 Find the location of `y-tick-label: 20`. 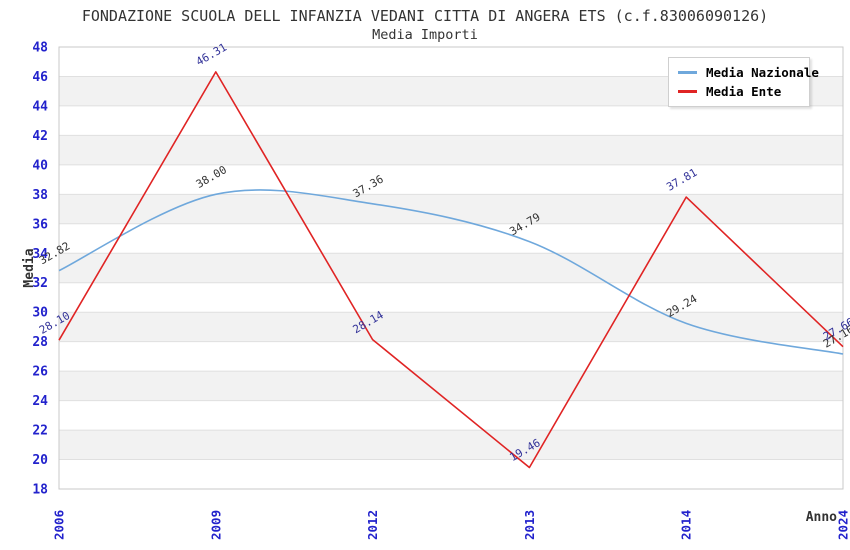

y-tick-label: 20 is located at coordinates (40, 460).